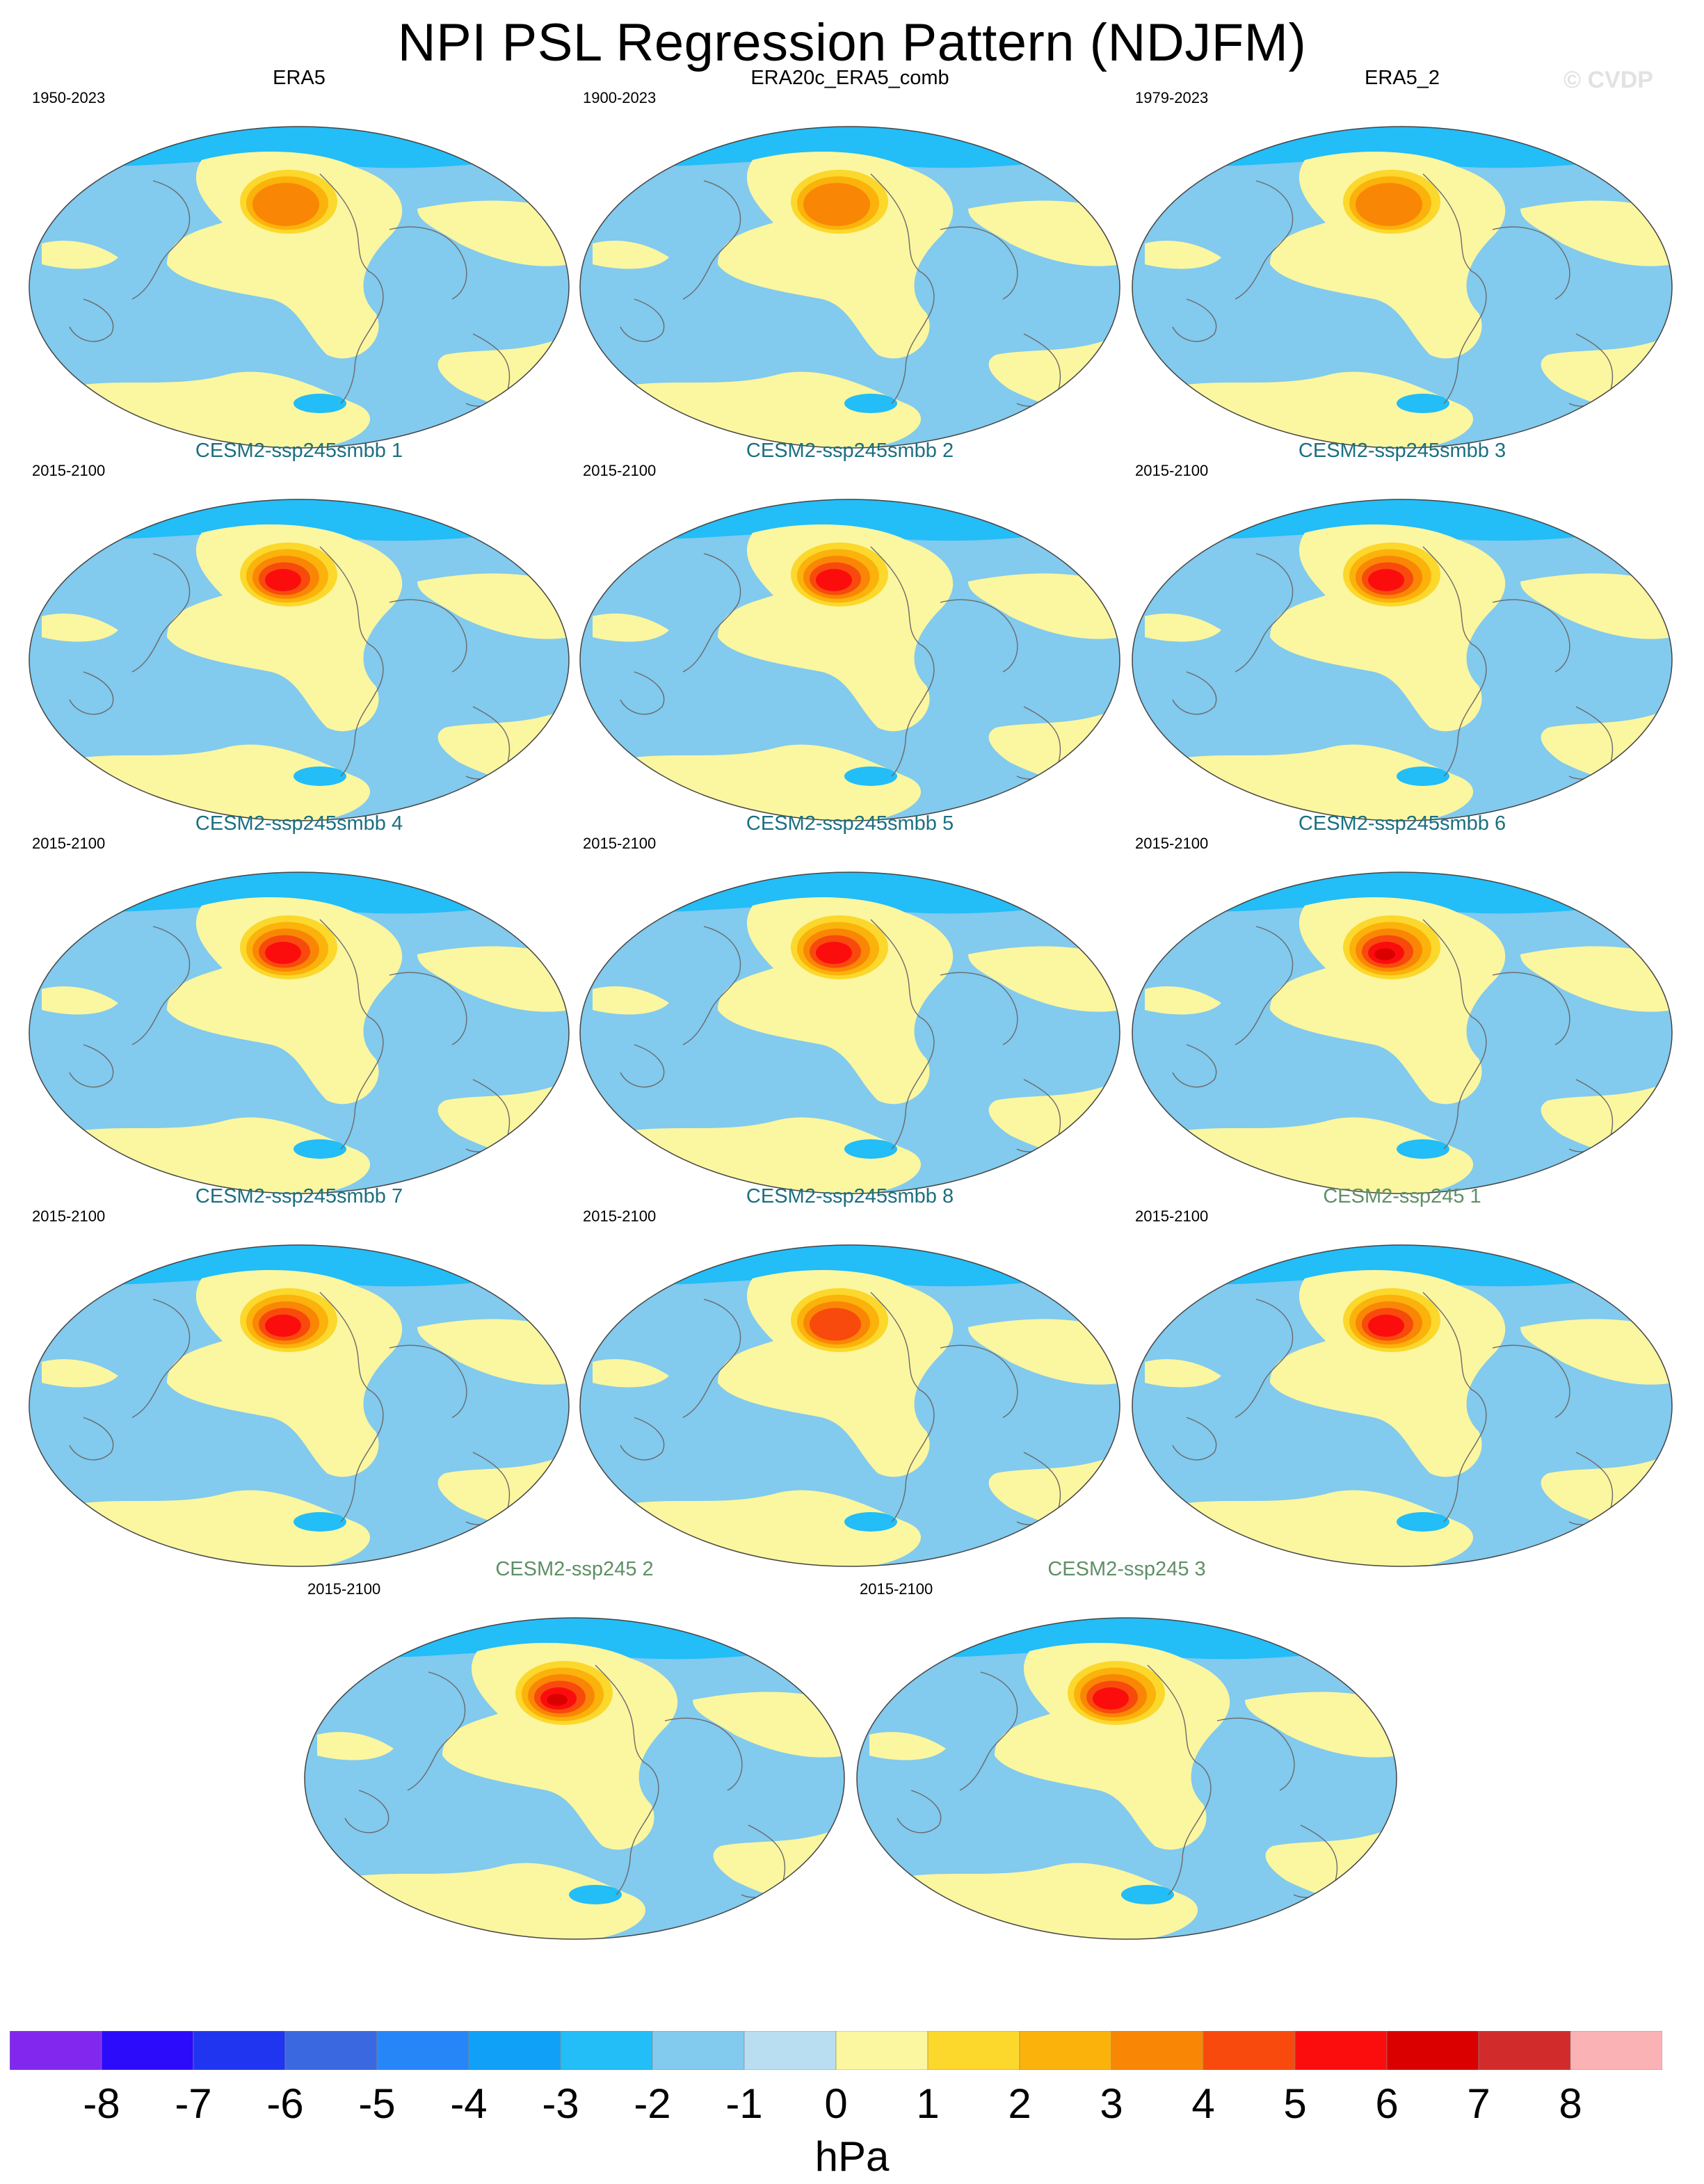  Describe the element at coordinates (285, 2103) in the screenshot. I see `colorbar-tick-label: -6` at that location.